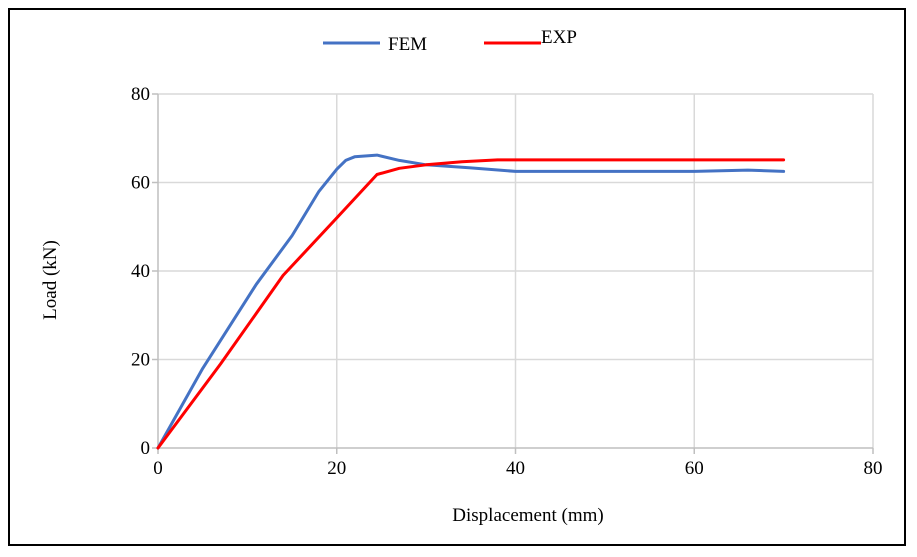  Describe the element at coordinates (450, 41) in the screenshot. I see `legend: FEM EXP` at that location.